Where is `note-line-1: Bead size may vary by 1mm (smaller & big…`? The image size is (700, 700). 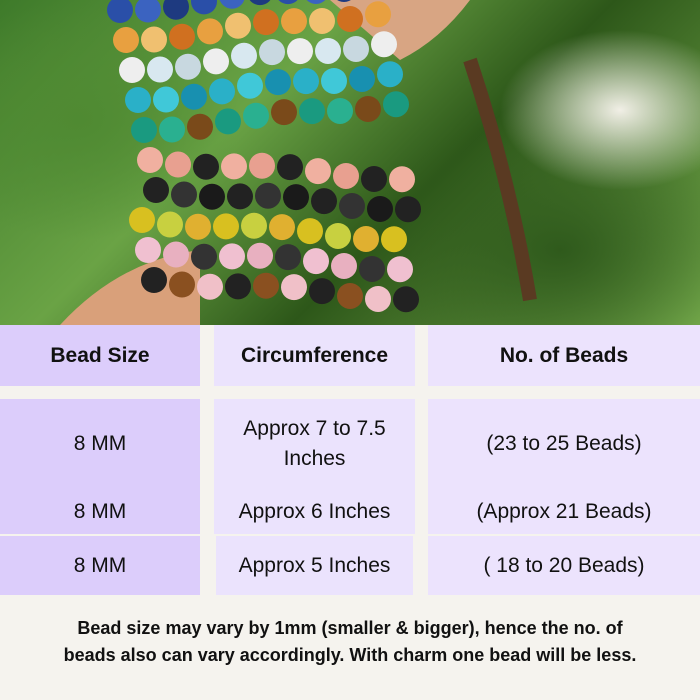 note-line-1: Bead size may vary by 1mm (smaller & big… is located at coordinates (350, 628).